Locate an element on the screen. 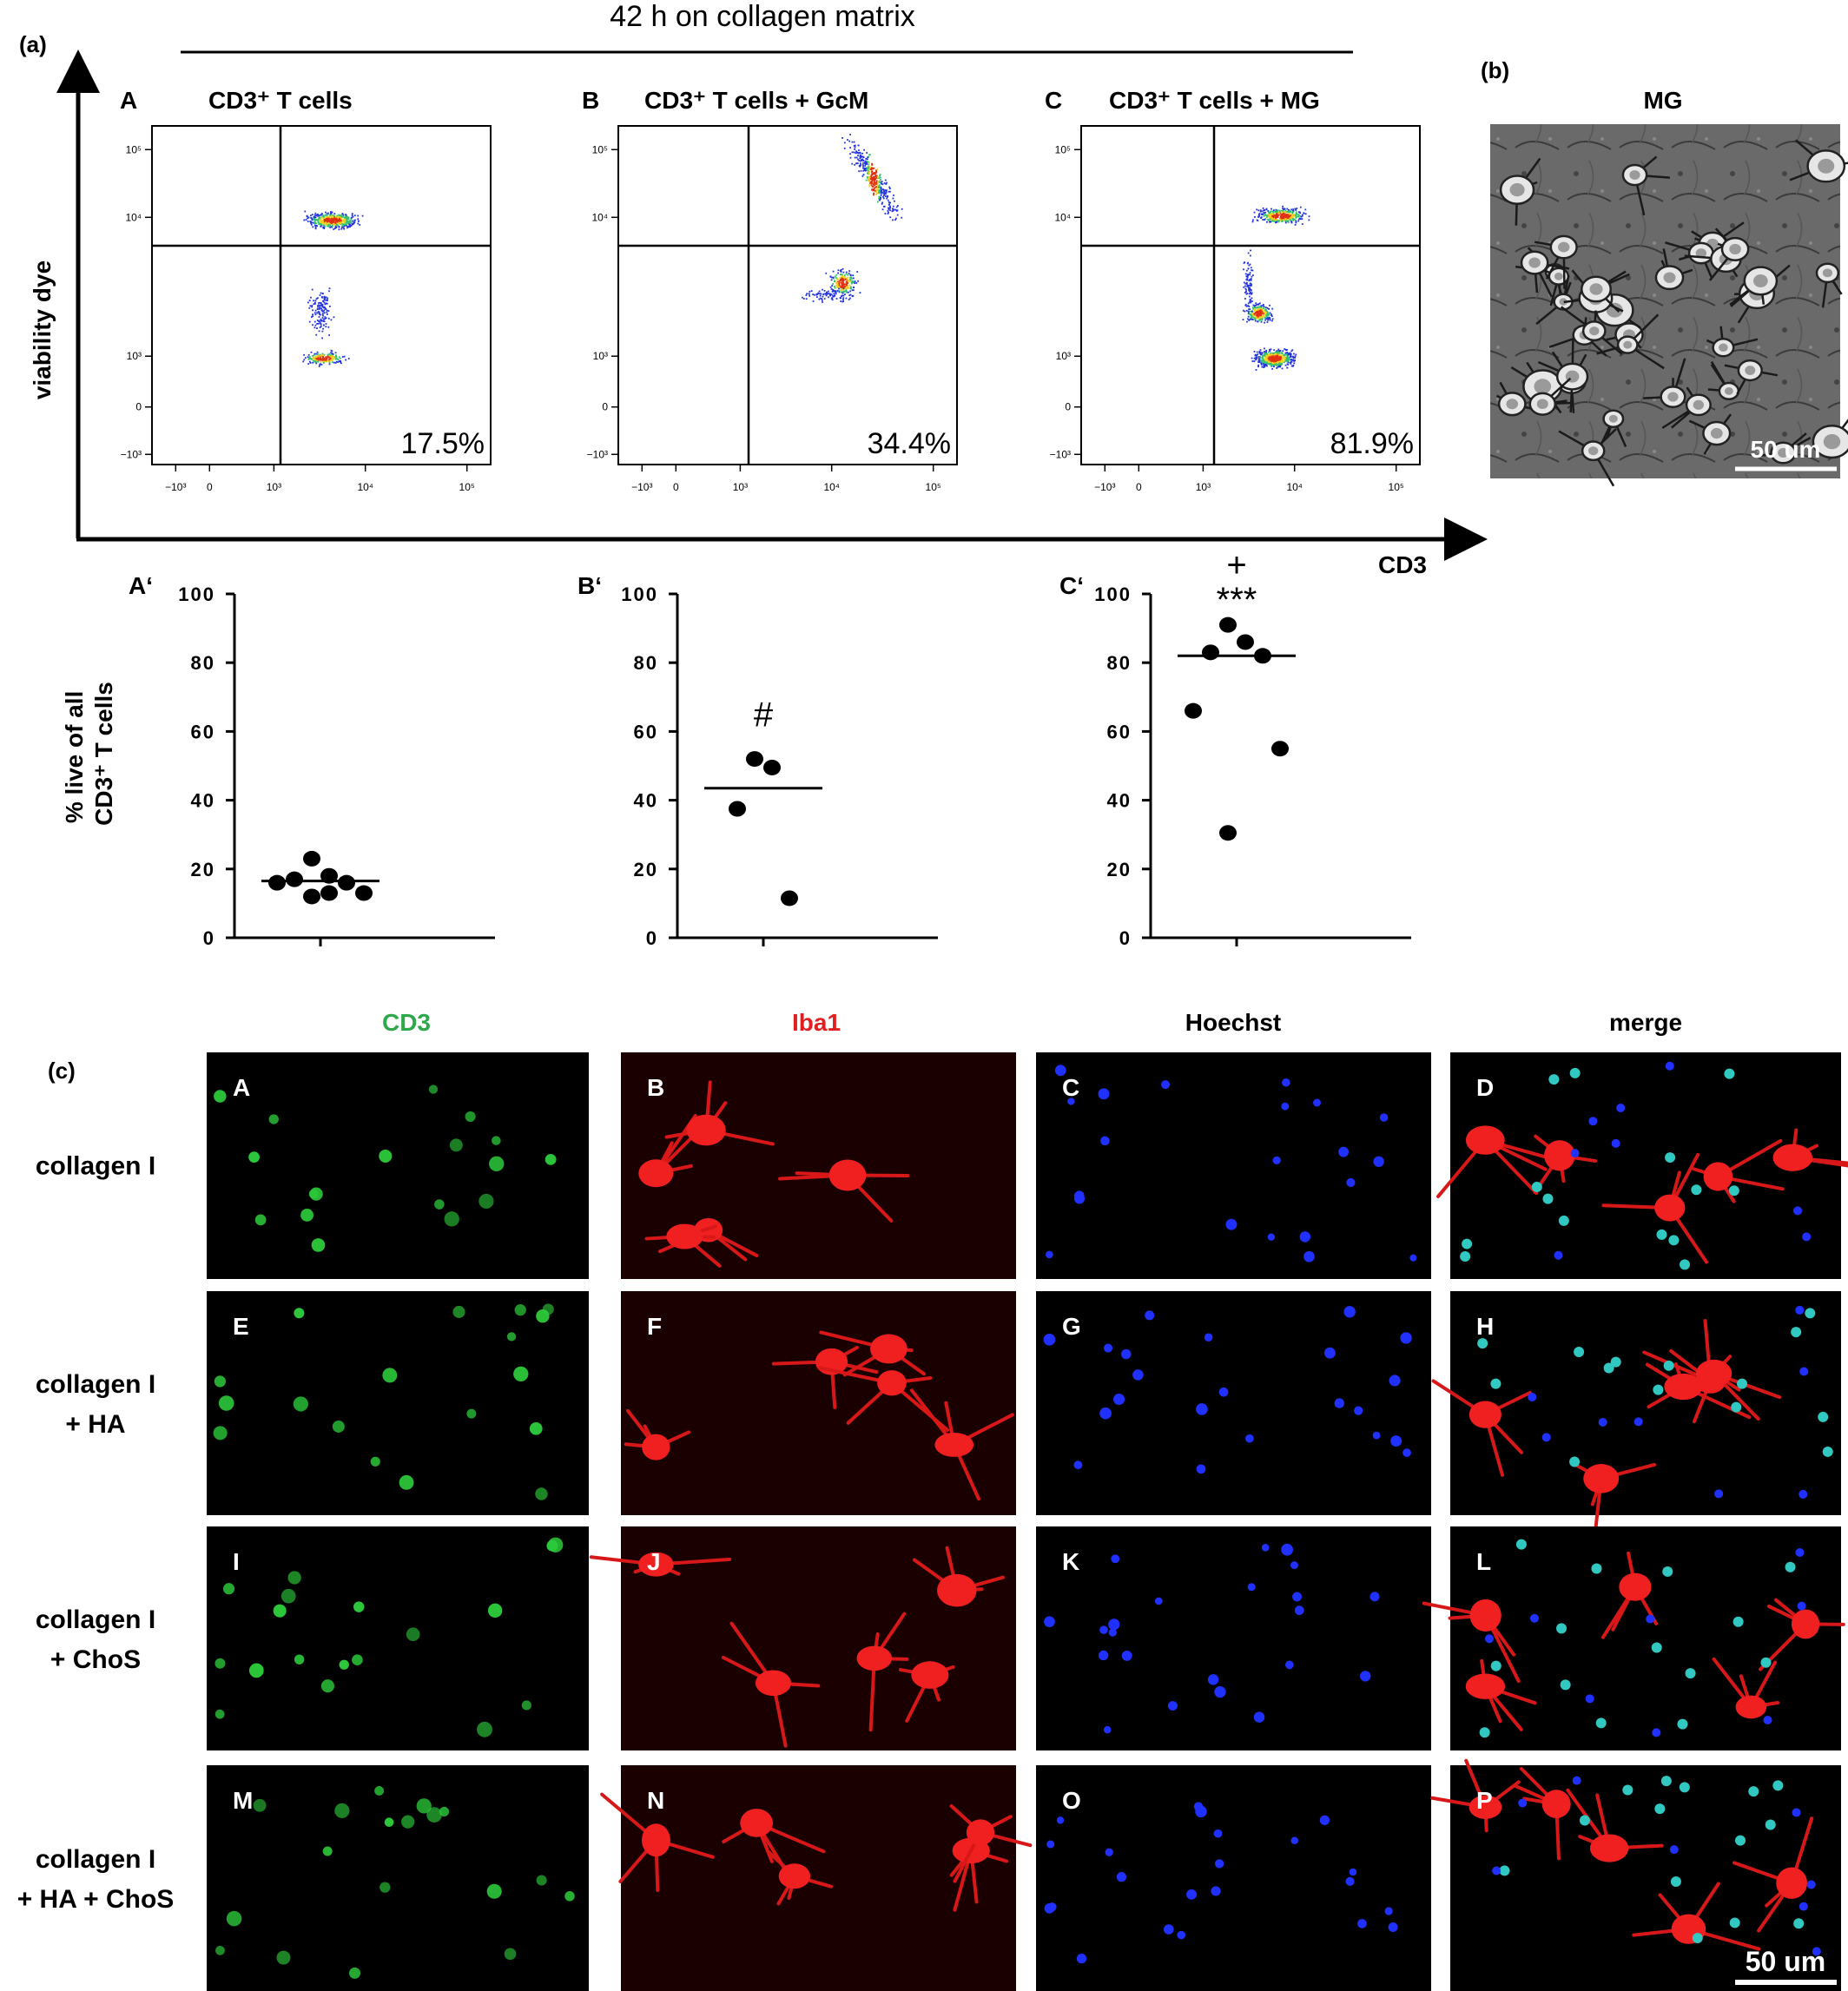  if-image-bg is located at coordinates (1234, 1638).